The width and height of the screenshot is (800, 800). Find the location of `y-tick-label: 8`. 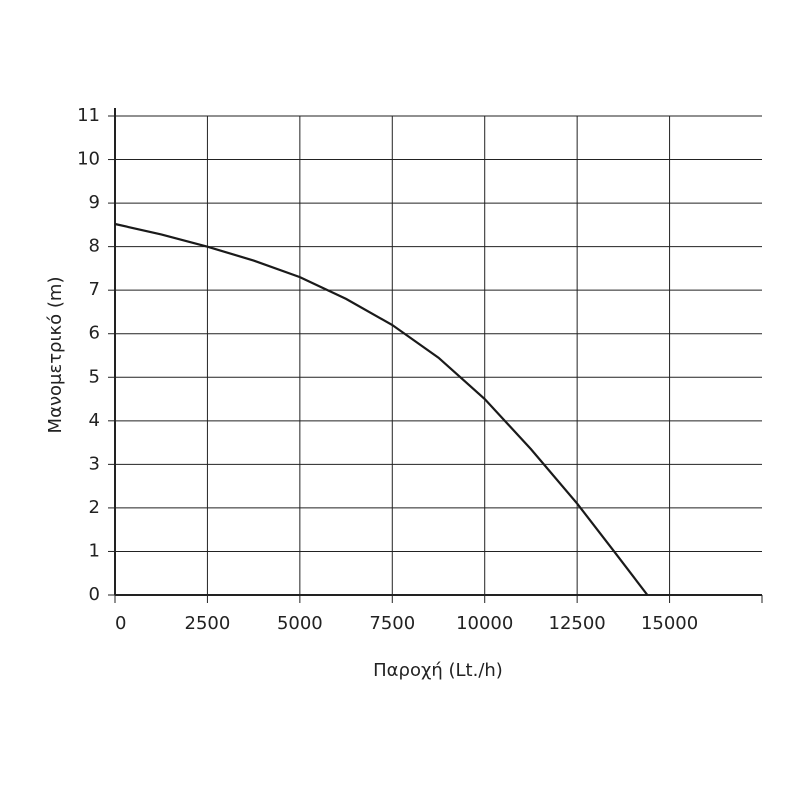

y-tick-label: 8 is located at coordinates (94, 246).